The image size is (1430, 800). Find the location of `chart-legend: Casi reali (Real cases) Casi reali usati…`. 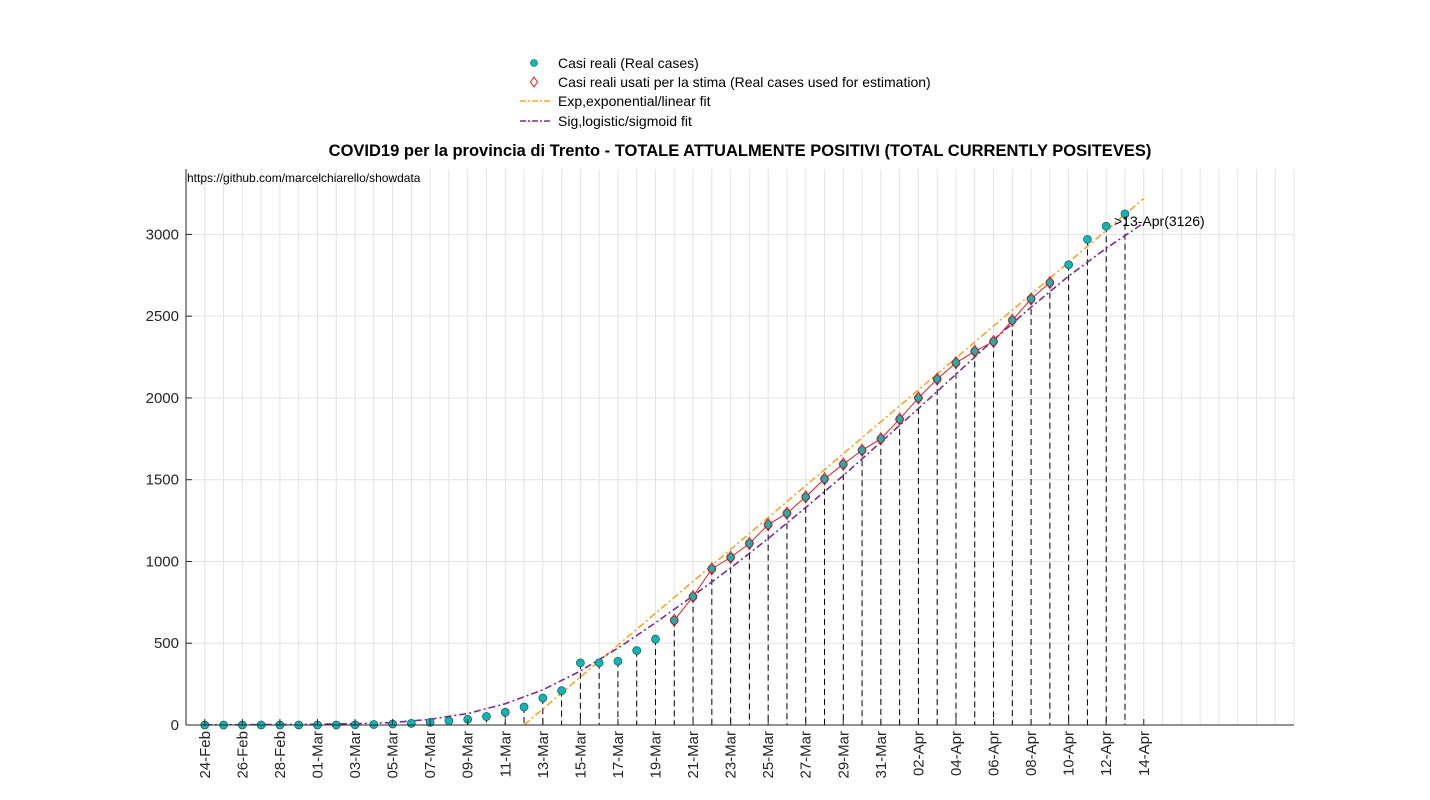

chart-legend: Casi reali (Real cases) Casi reali usati… is located at coordinates (744, 93).